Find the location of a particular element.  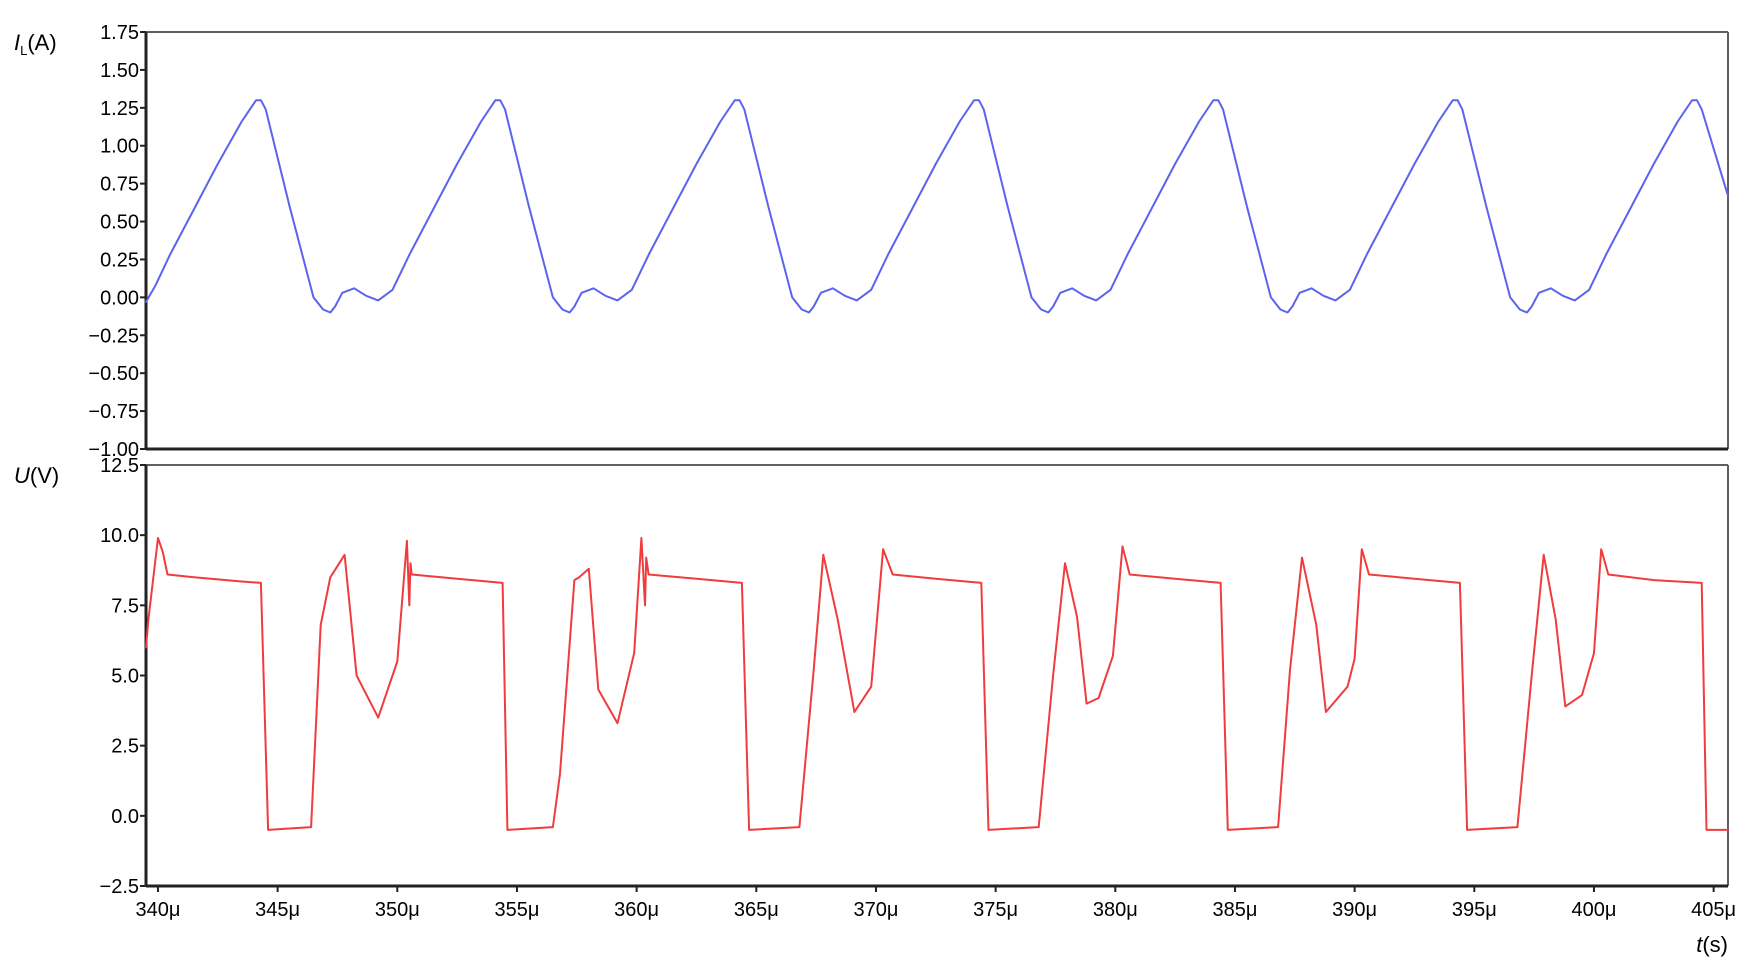

voltage-x-tick-label: 345μ is located at coordinates (277, 910).